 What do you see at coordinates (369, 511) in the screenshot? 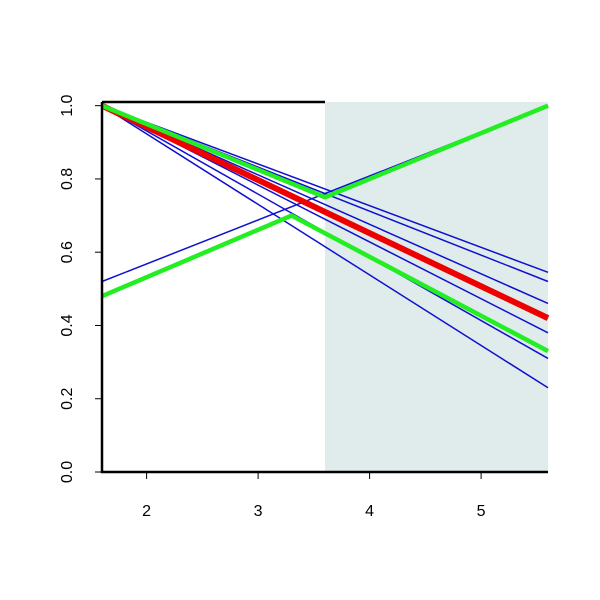
I see `x-tick-label: 4` at bounding box center [369, 511].